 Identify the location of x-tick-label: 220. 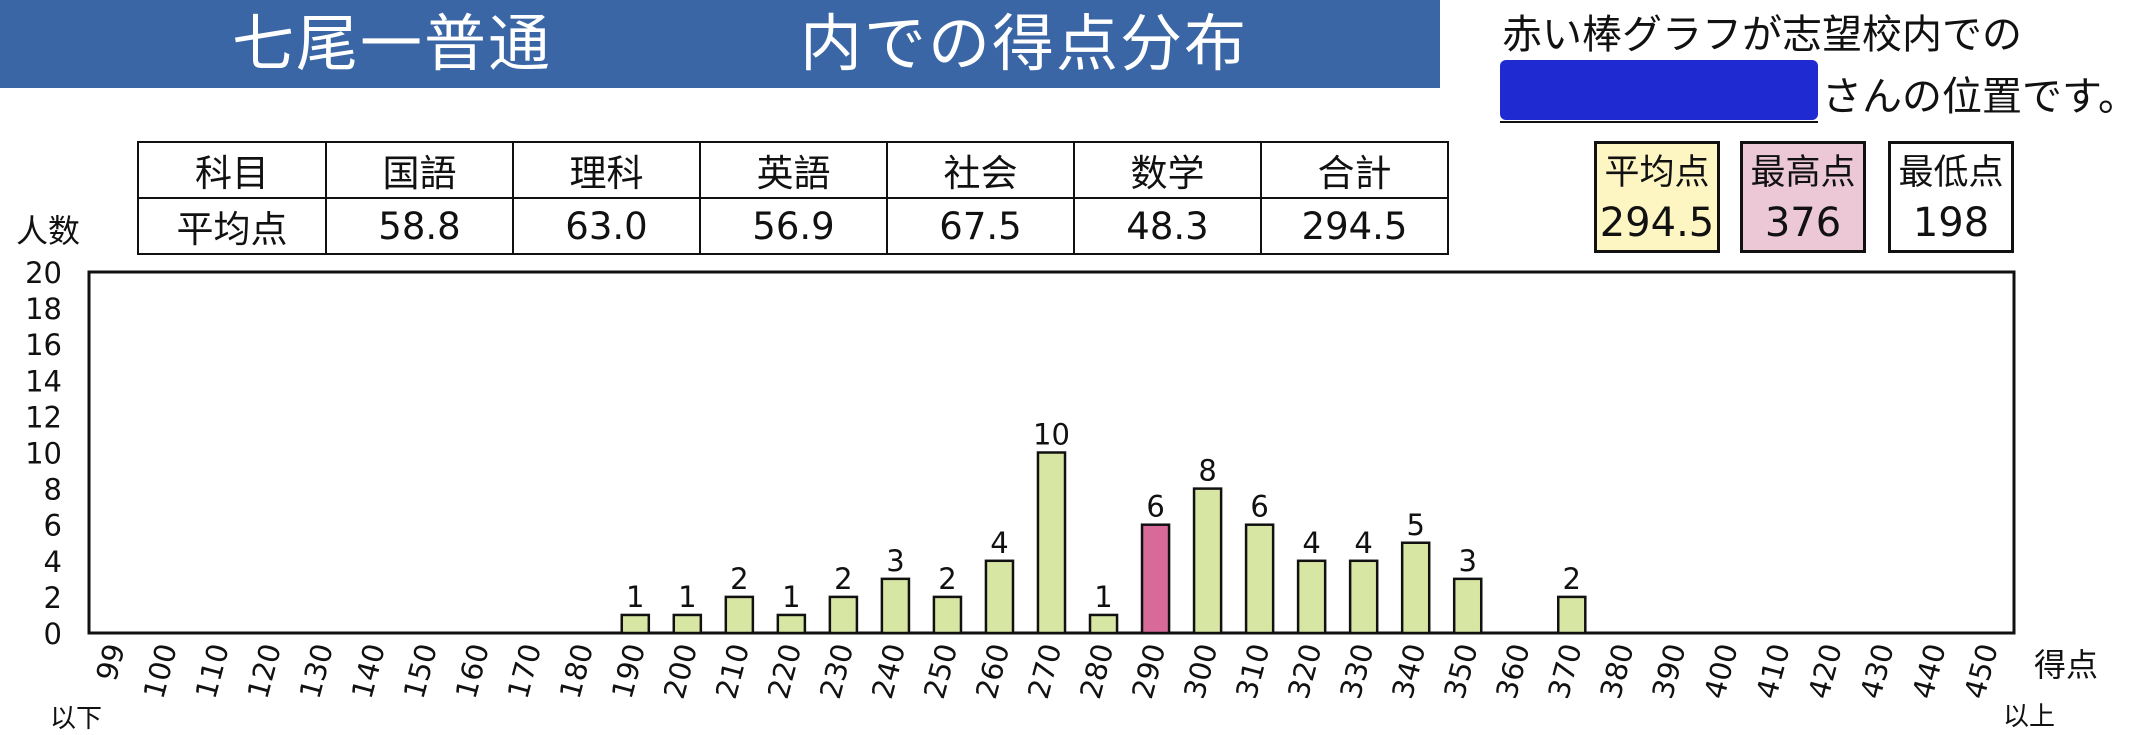
(784, 671).